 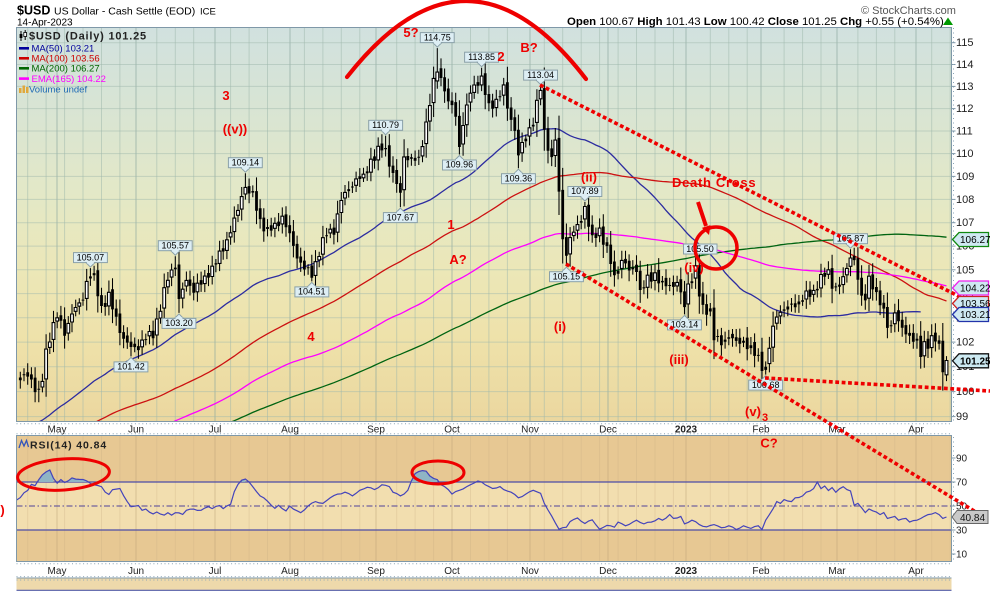 I want to click on svg-text: RSI(14) 40.84, so click(x=68, y=446).